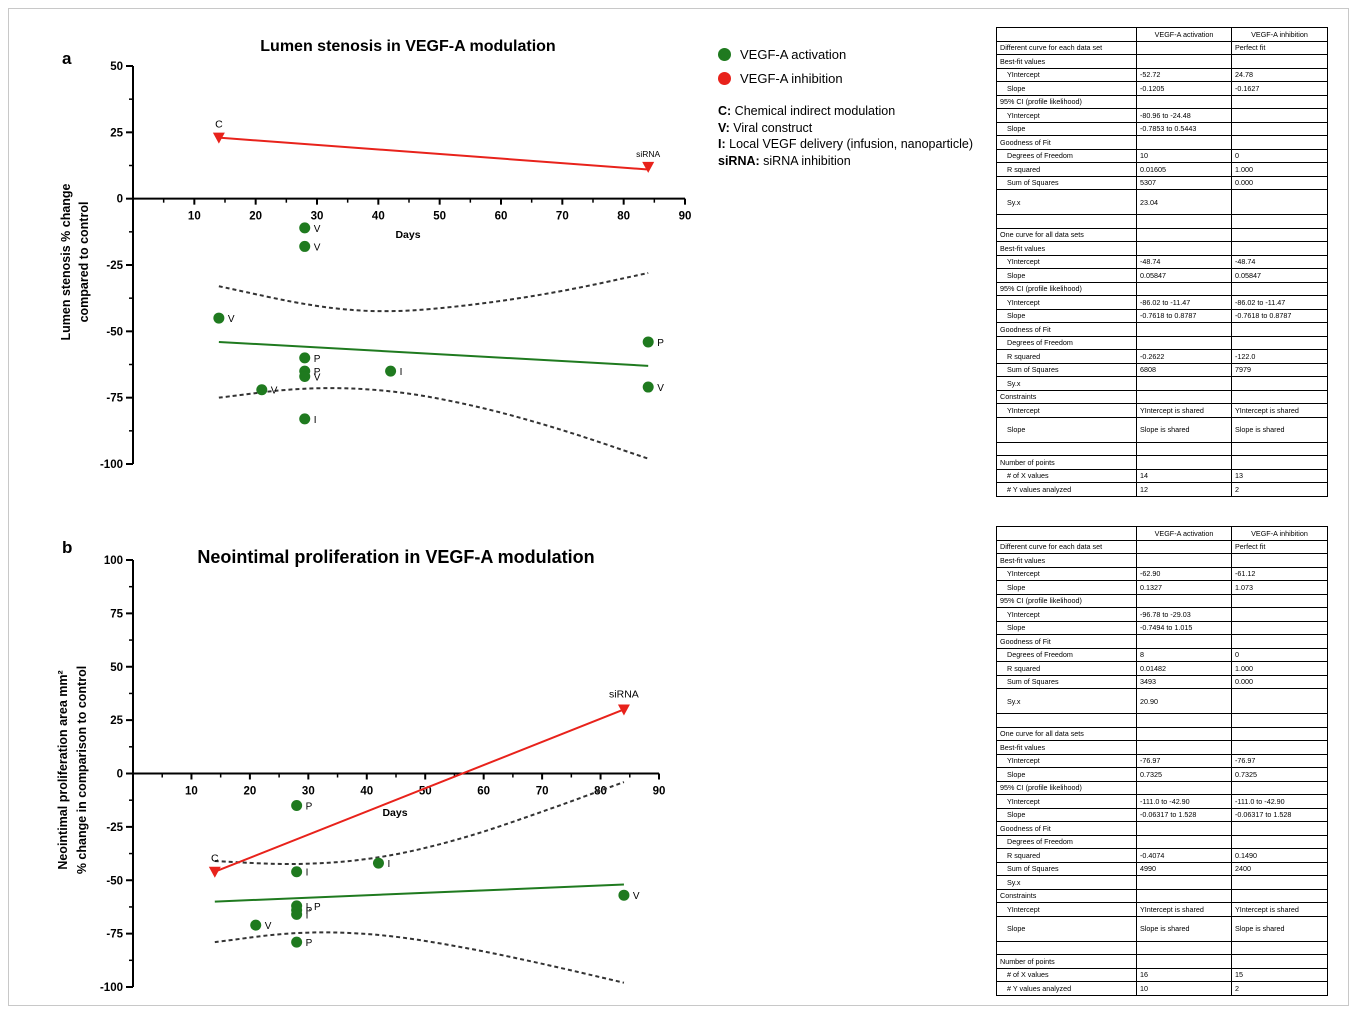 This screenshot has width=1357, height=1014. Describe the element at coordinates (1279, 855) in the screenshot. I see `table-cell: 0.1490` at that location.